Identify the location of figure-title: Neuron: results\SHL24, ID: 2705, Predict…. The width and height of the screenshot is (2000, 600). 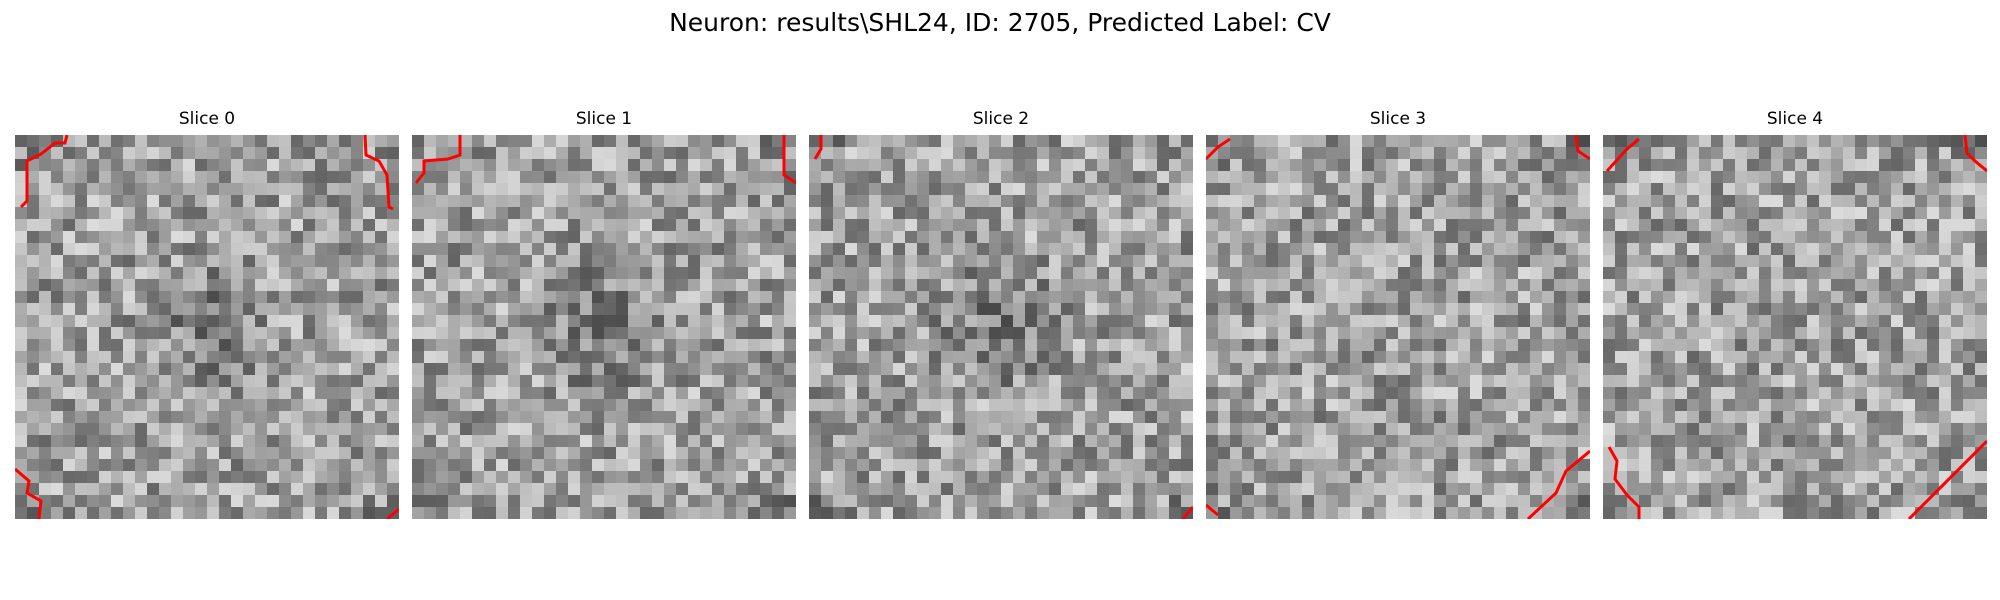
(1000, 22).